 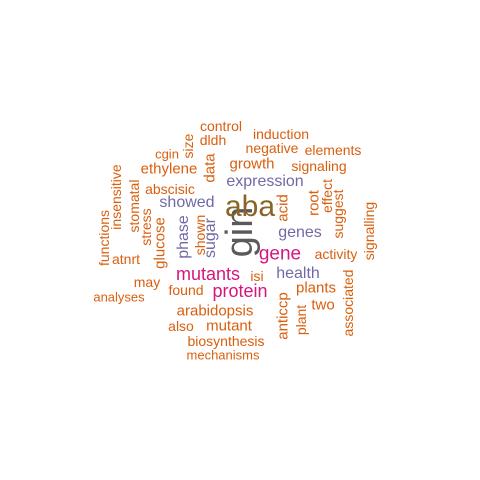 I want to click on word-two: two, so click(x=323, y=305).